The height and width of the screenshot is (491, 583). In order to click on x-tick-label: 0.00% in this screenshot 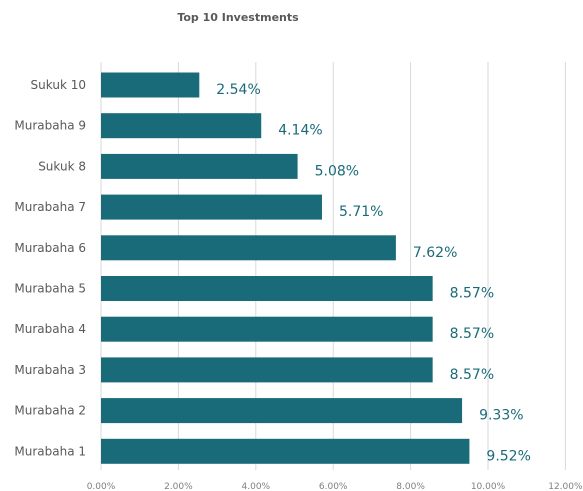, I will do `click(101, 486)`.